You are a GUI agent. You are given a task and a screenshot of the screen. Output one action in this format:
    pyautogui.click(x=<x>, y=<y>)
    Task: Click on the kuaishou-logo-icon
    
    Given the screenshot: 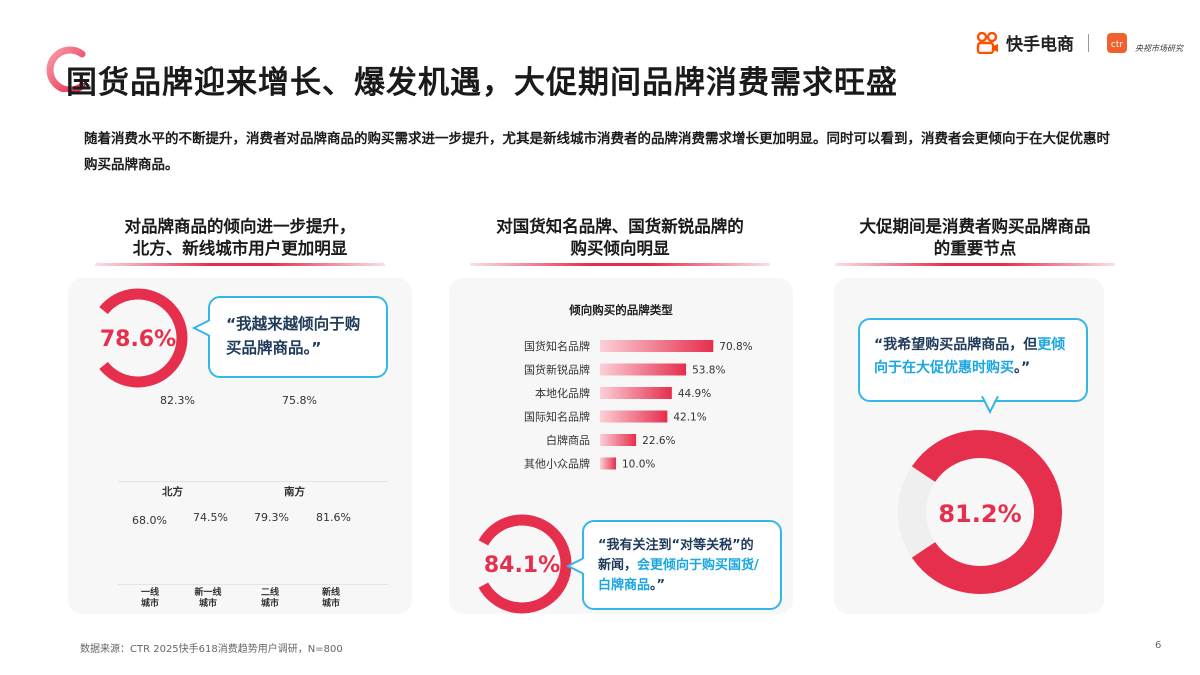 What is the action you would take?
    pyautogui.click(x=987, y=42)
    